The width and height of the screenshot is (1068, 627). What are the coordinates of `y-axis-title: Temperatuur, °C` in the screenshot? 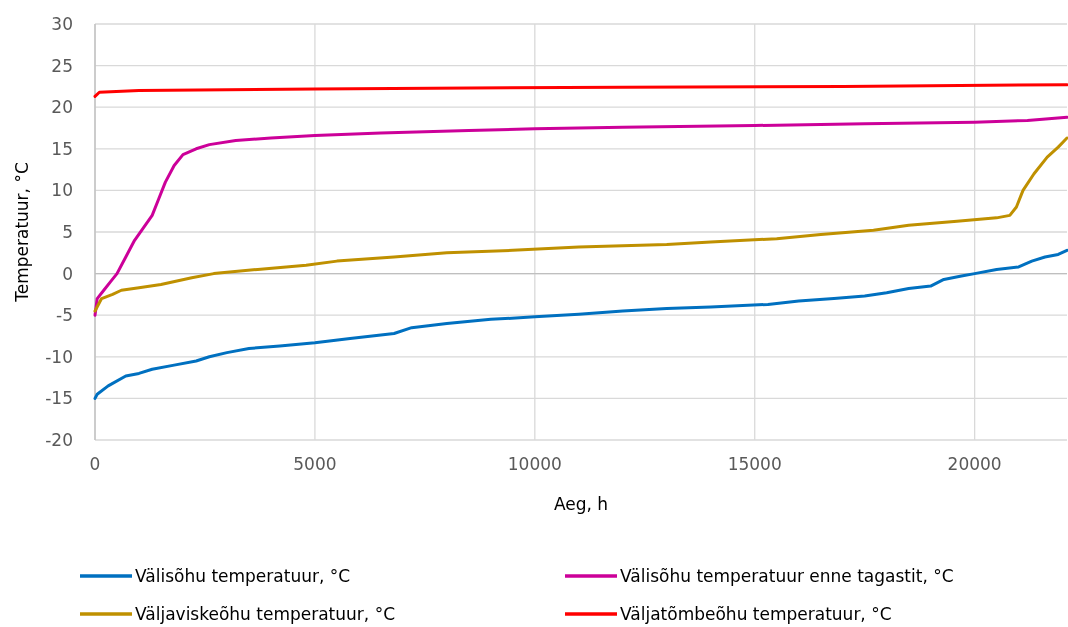 It's located at (22, 232).